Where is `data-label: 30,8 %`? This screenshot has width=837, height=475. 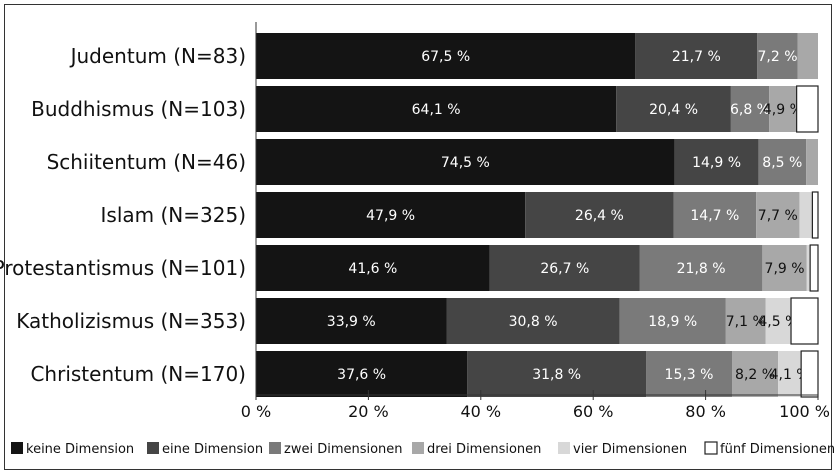
data-label: 30,8 % is located at coordinates (533, 322).